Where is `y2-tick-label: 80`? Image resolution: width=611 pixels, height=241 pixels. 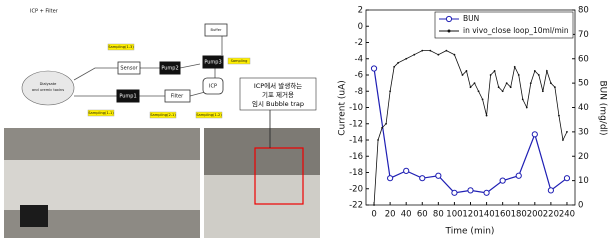
y2-tick-label: 80 is located at coordinates (583, 11).